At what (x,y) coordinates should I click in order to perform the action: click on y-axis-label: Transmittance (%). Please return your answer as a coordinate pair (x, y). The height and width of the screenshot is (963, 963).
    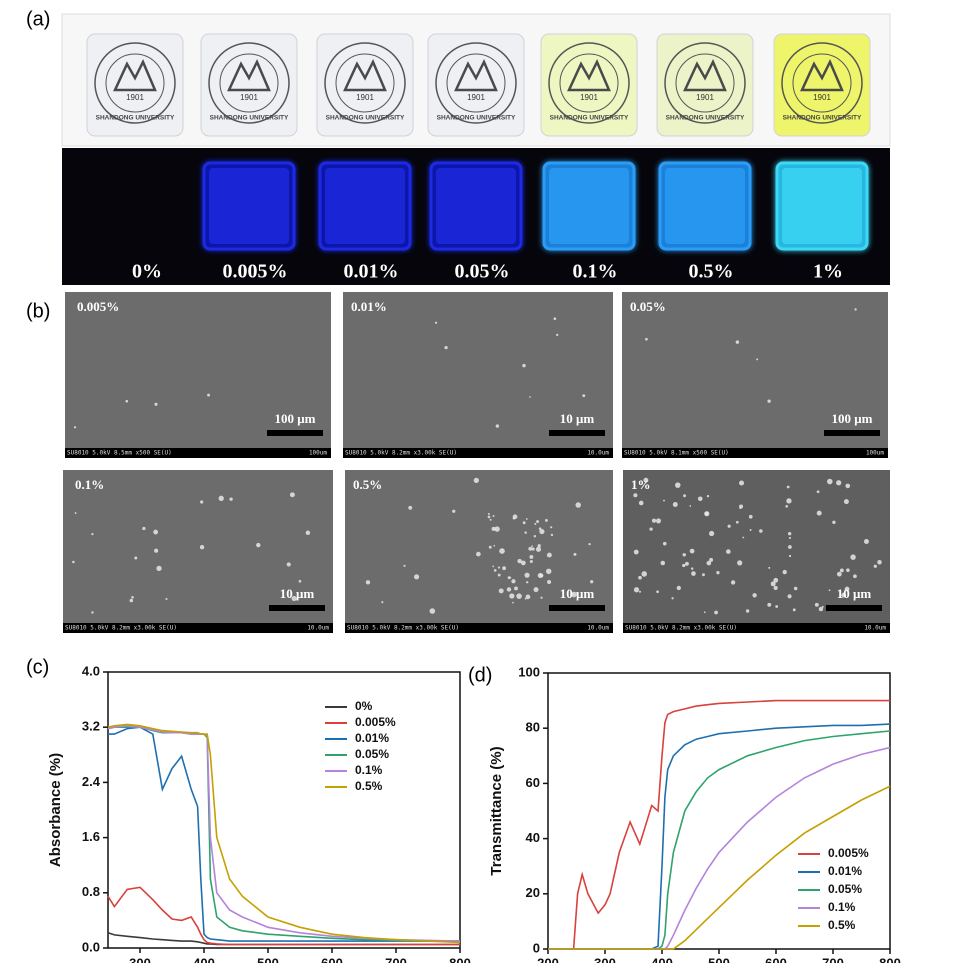
    Looking at the image, I should click on (496, 810).